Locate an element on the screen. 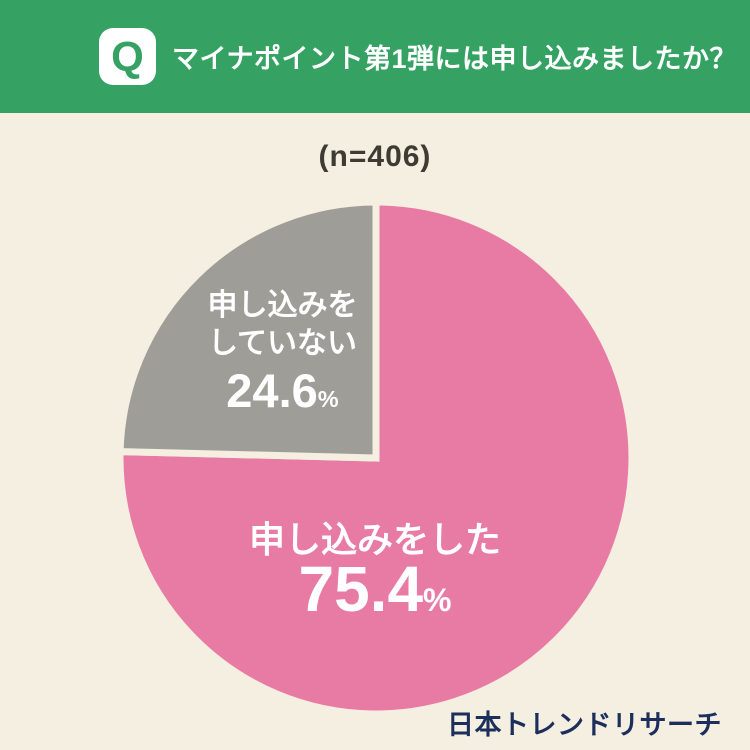 Image resolution: width=750 pixels, height=750 pixels. slice-value-applied-number: 75.4 is located at coordinates (361, 589).